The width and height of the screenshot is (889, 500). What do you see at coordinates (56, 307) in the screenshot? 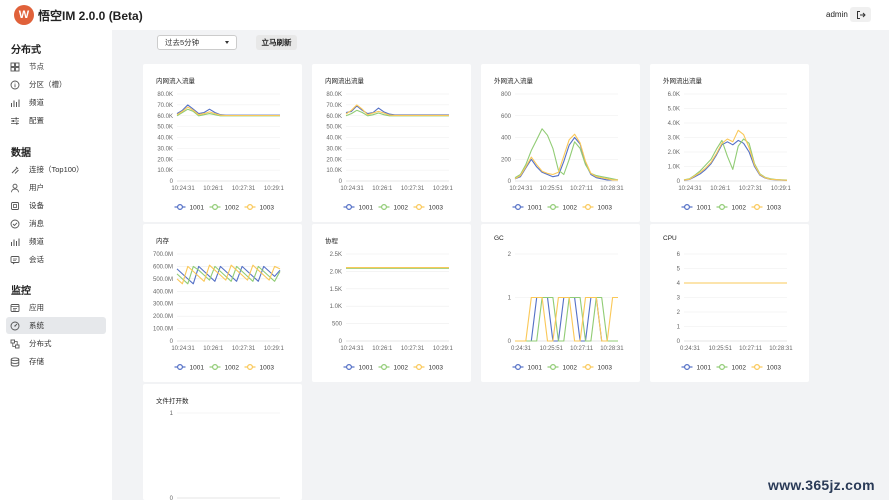
I see `sidebar-item-2-0: 应用` at bounding box center [56, 307].